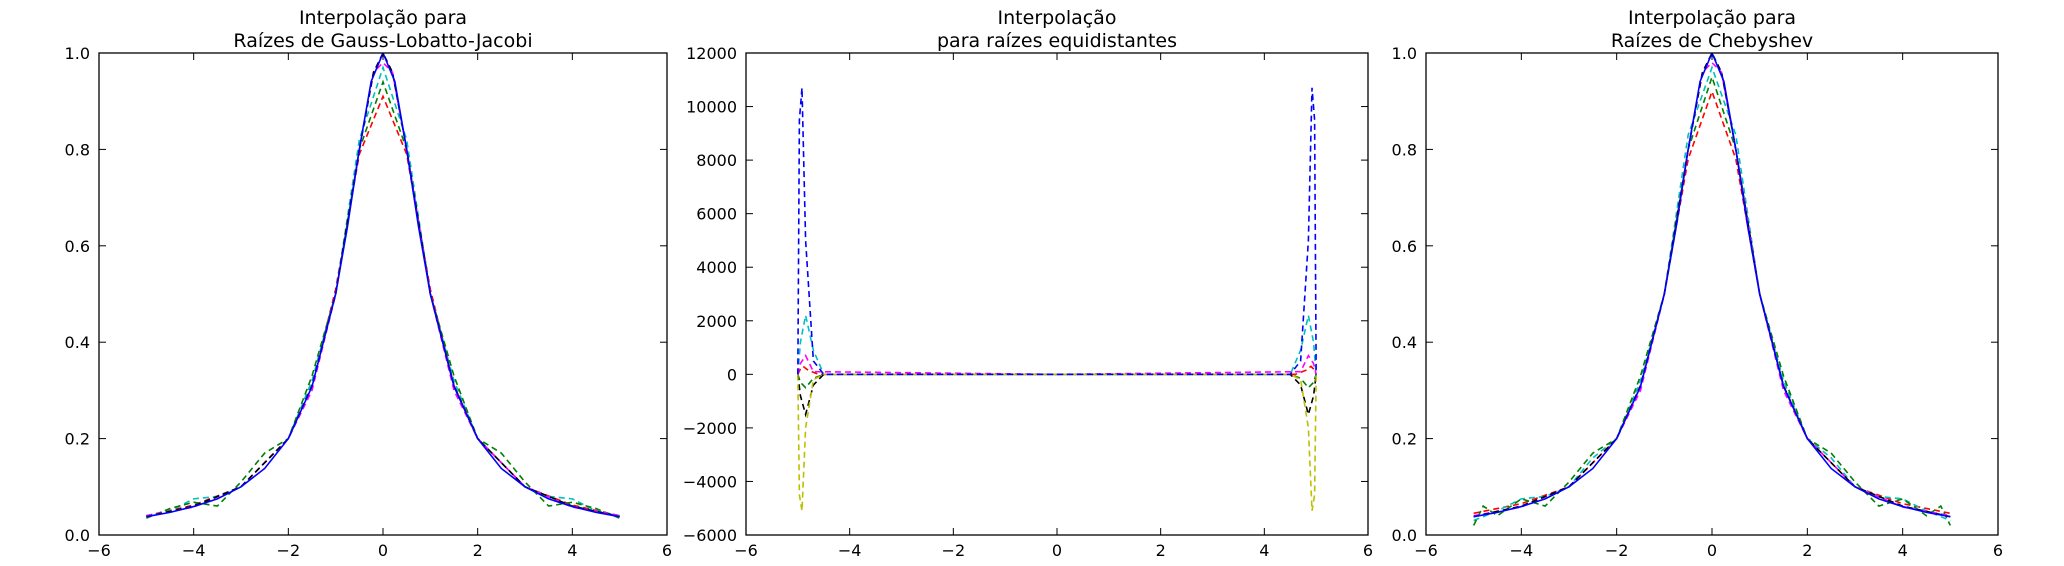 The image size is (2064, 566). What do you see at coordinates (1057, 41) in the screenshot?
I see `chart-title-line-2: para raízes equidistantes` at bounding box center [1057, 41].